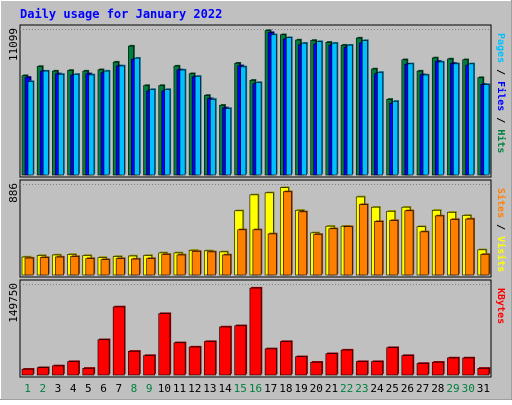 The height and width of the screenshot is (405, 512). I want to click on x-tick-label: 29, so click(452, 388).